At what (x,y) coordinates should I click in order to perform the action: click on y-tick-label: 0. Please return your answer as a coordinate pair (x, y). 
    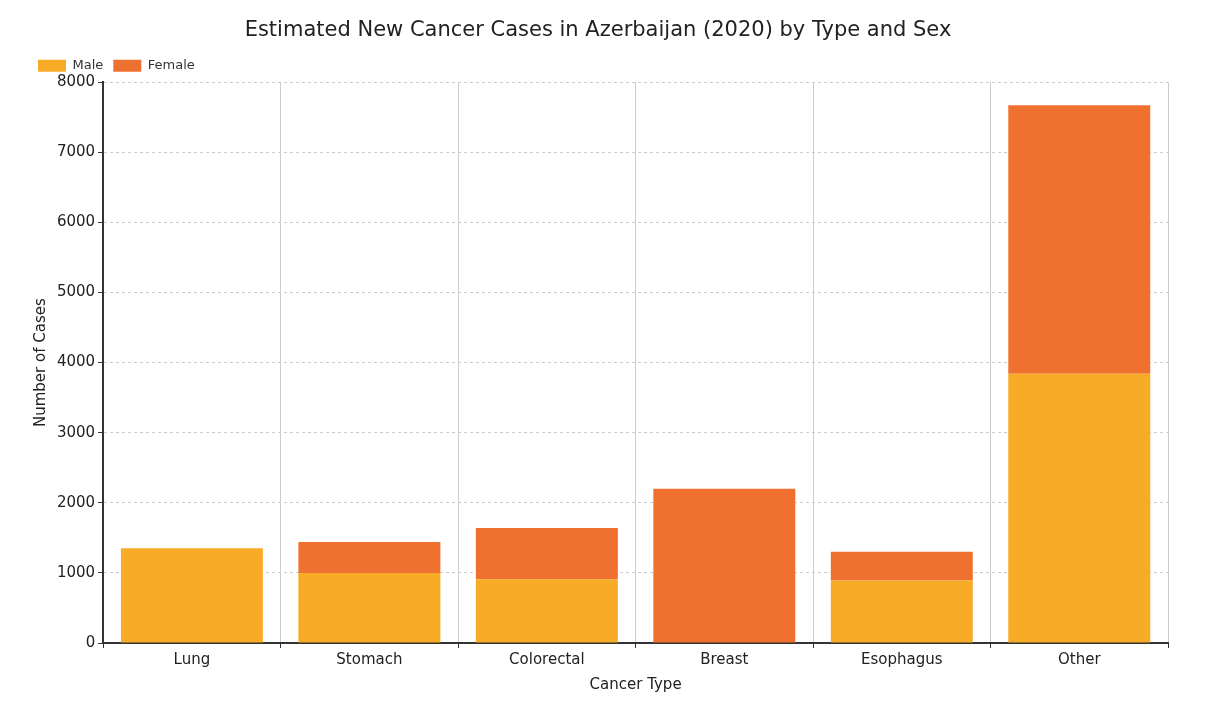
    Looking at the image, I should click on (90, 641).